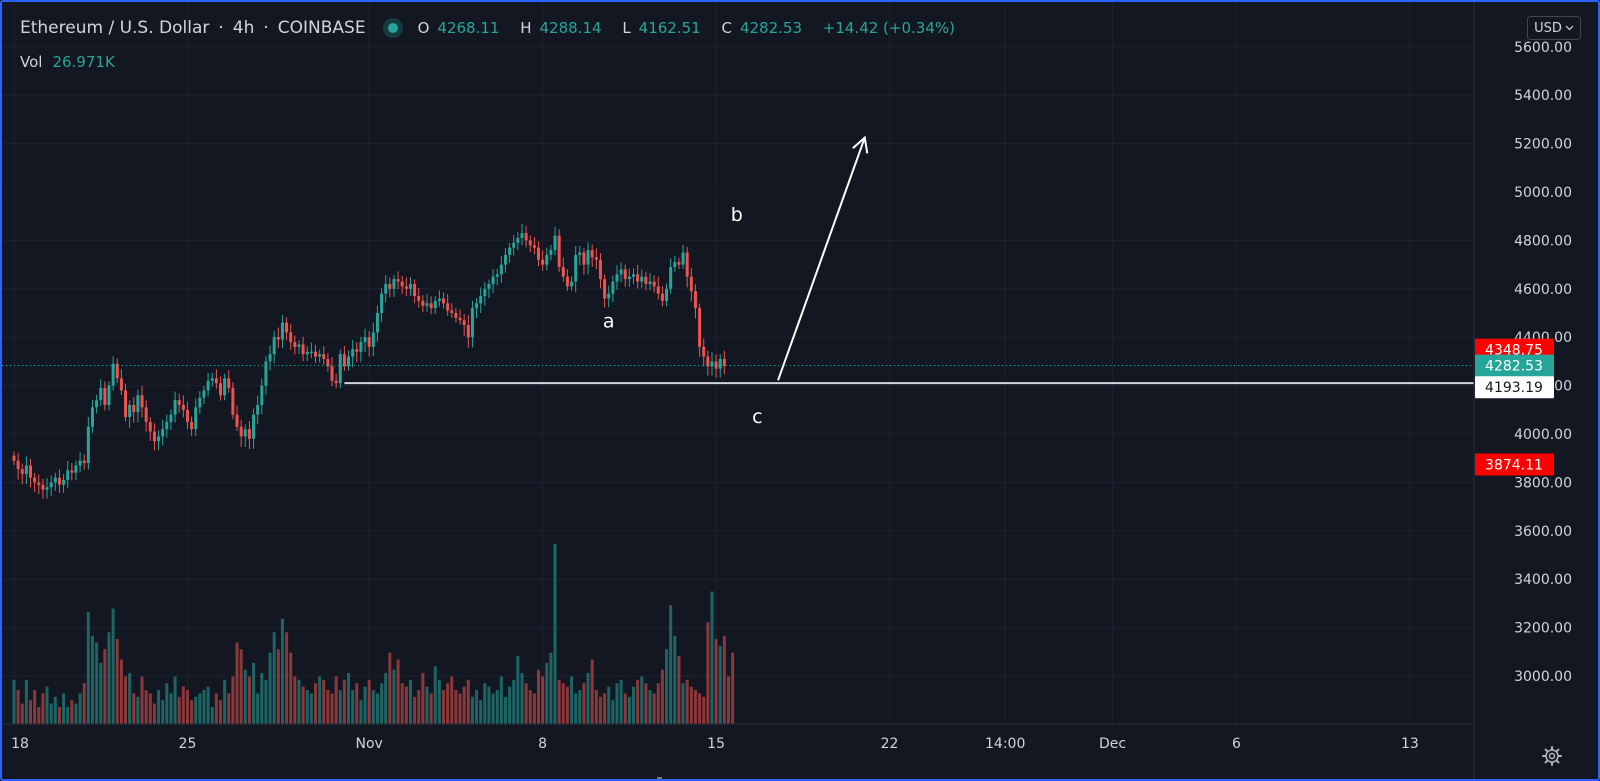  Describe the element at coordinates (1514, 388) in the screenshot. I see `price-label-text: 4193.19` at that location.